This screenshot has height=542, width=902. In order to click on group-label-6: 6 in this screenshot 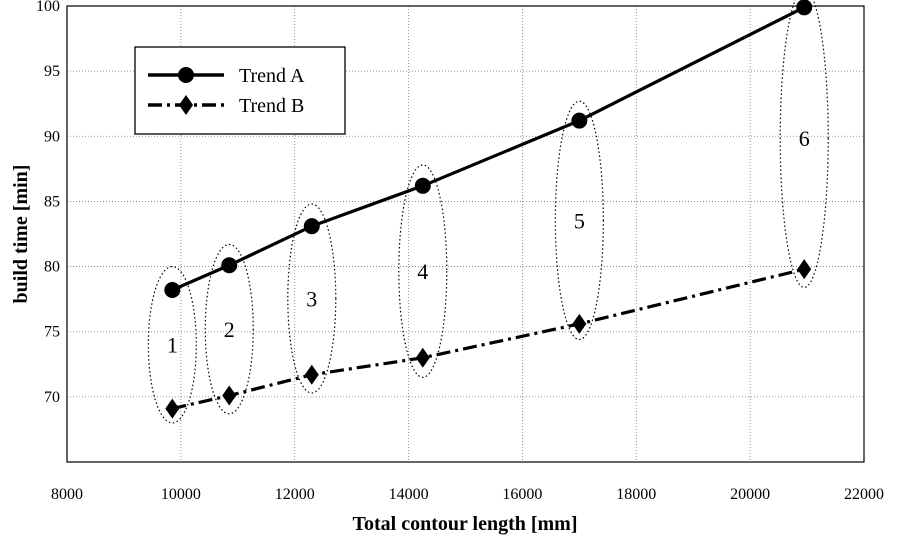, I will do `click(804, 138)`.